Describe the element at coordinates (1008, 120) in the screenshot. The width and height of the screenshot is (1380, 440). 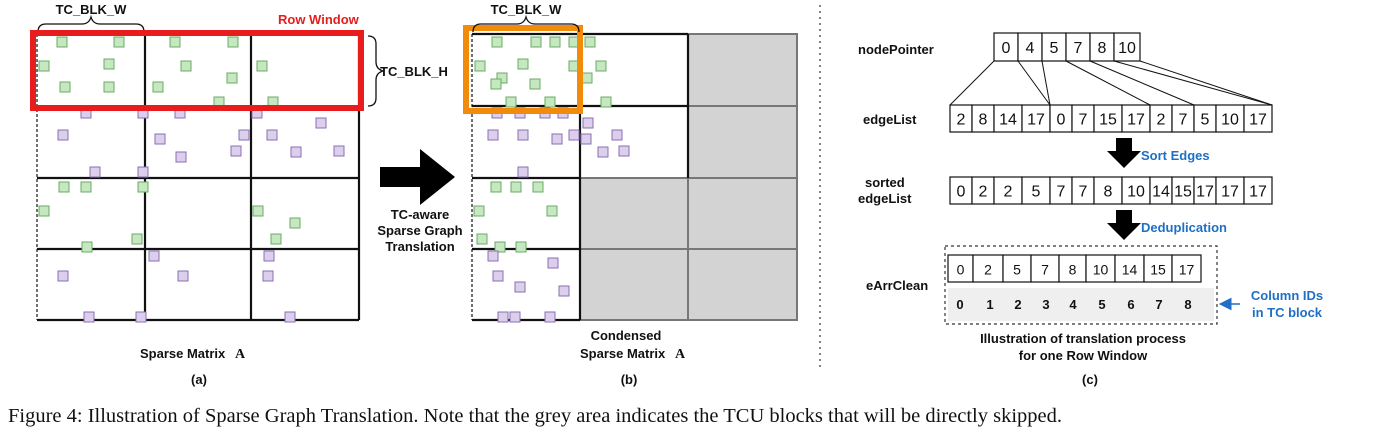
I see `edge-list-value: 14` at that location.